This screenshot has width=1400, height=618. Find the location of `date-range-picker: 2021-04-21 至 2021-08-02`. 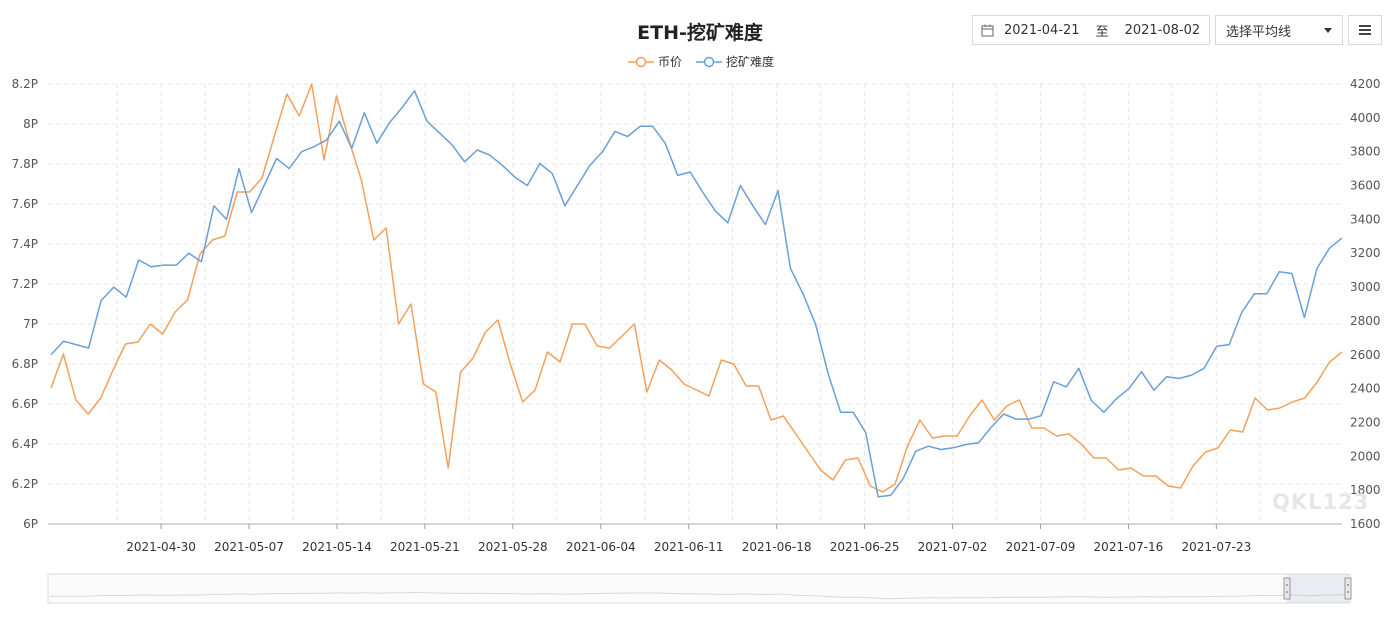

date-range-picker: 2021-04-21 至 2021-08-02 is located at coordinates (1091, 30).